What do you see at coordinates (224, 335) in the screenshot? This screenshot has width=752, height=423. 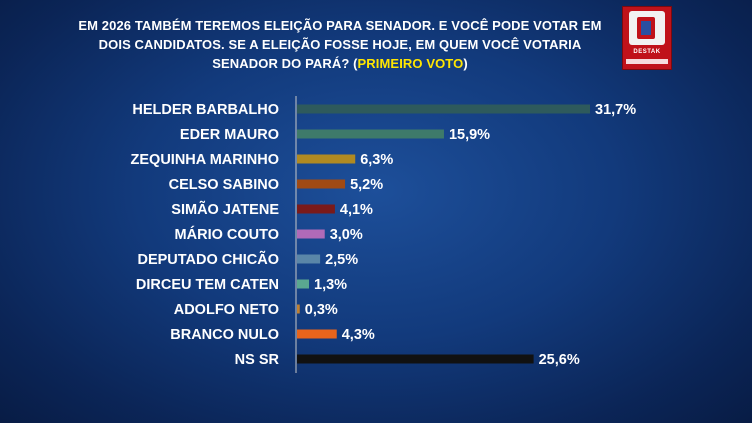 I see `category-label: BRANCO NULO` at bounding box center [224, 335].